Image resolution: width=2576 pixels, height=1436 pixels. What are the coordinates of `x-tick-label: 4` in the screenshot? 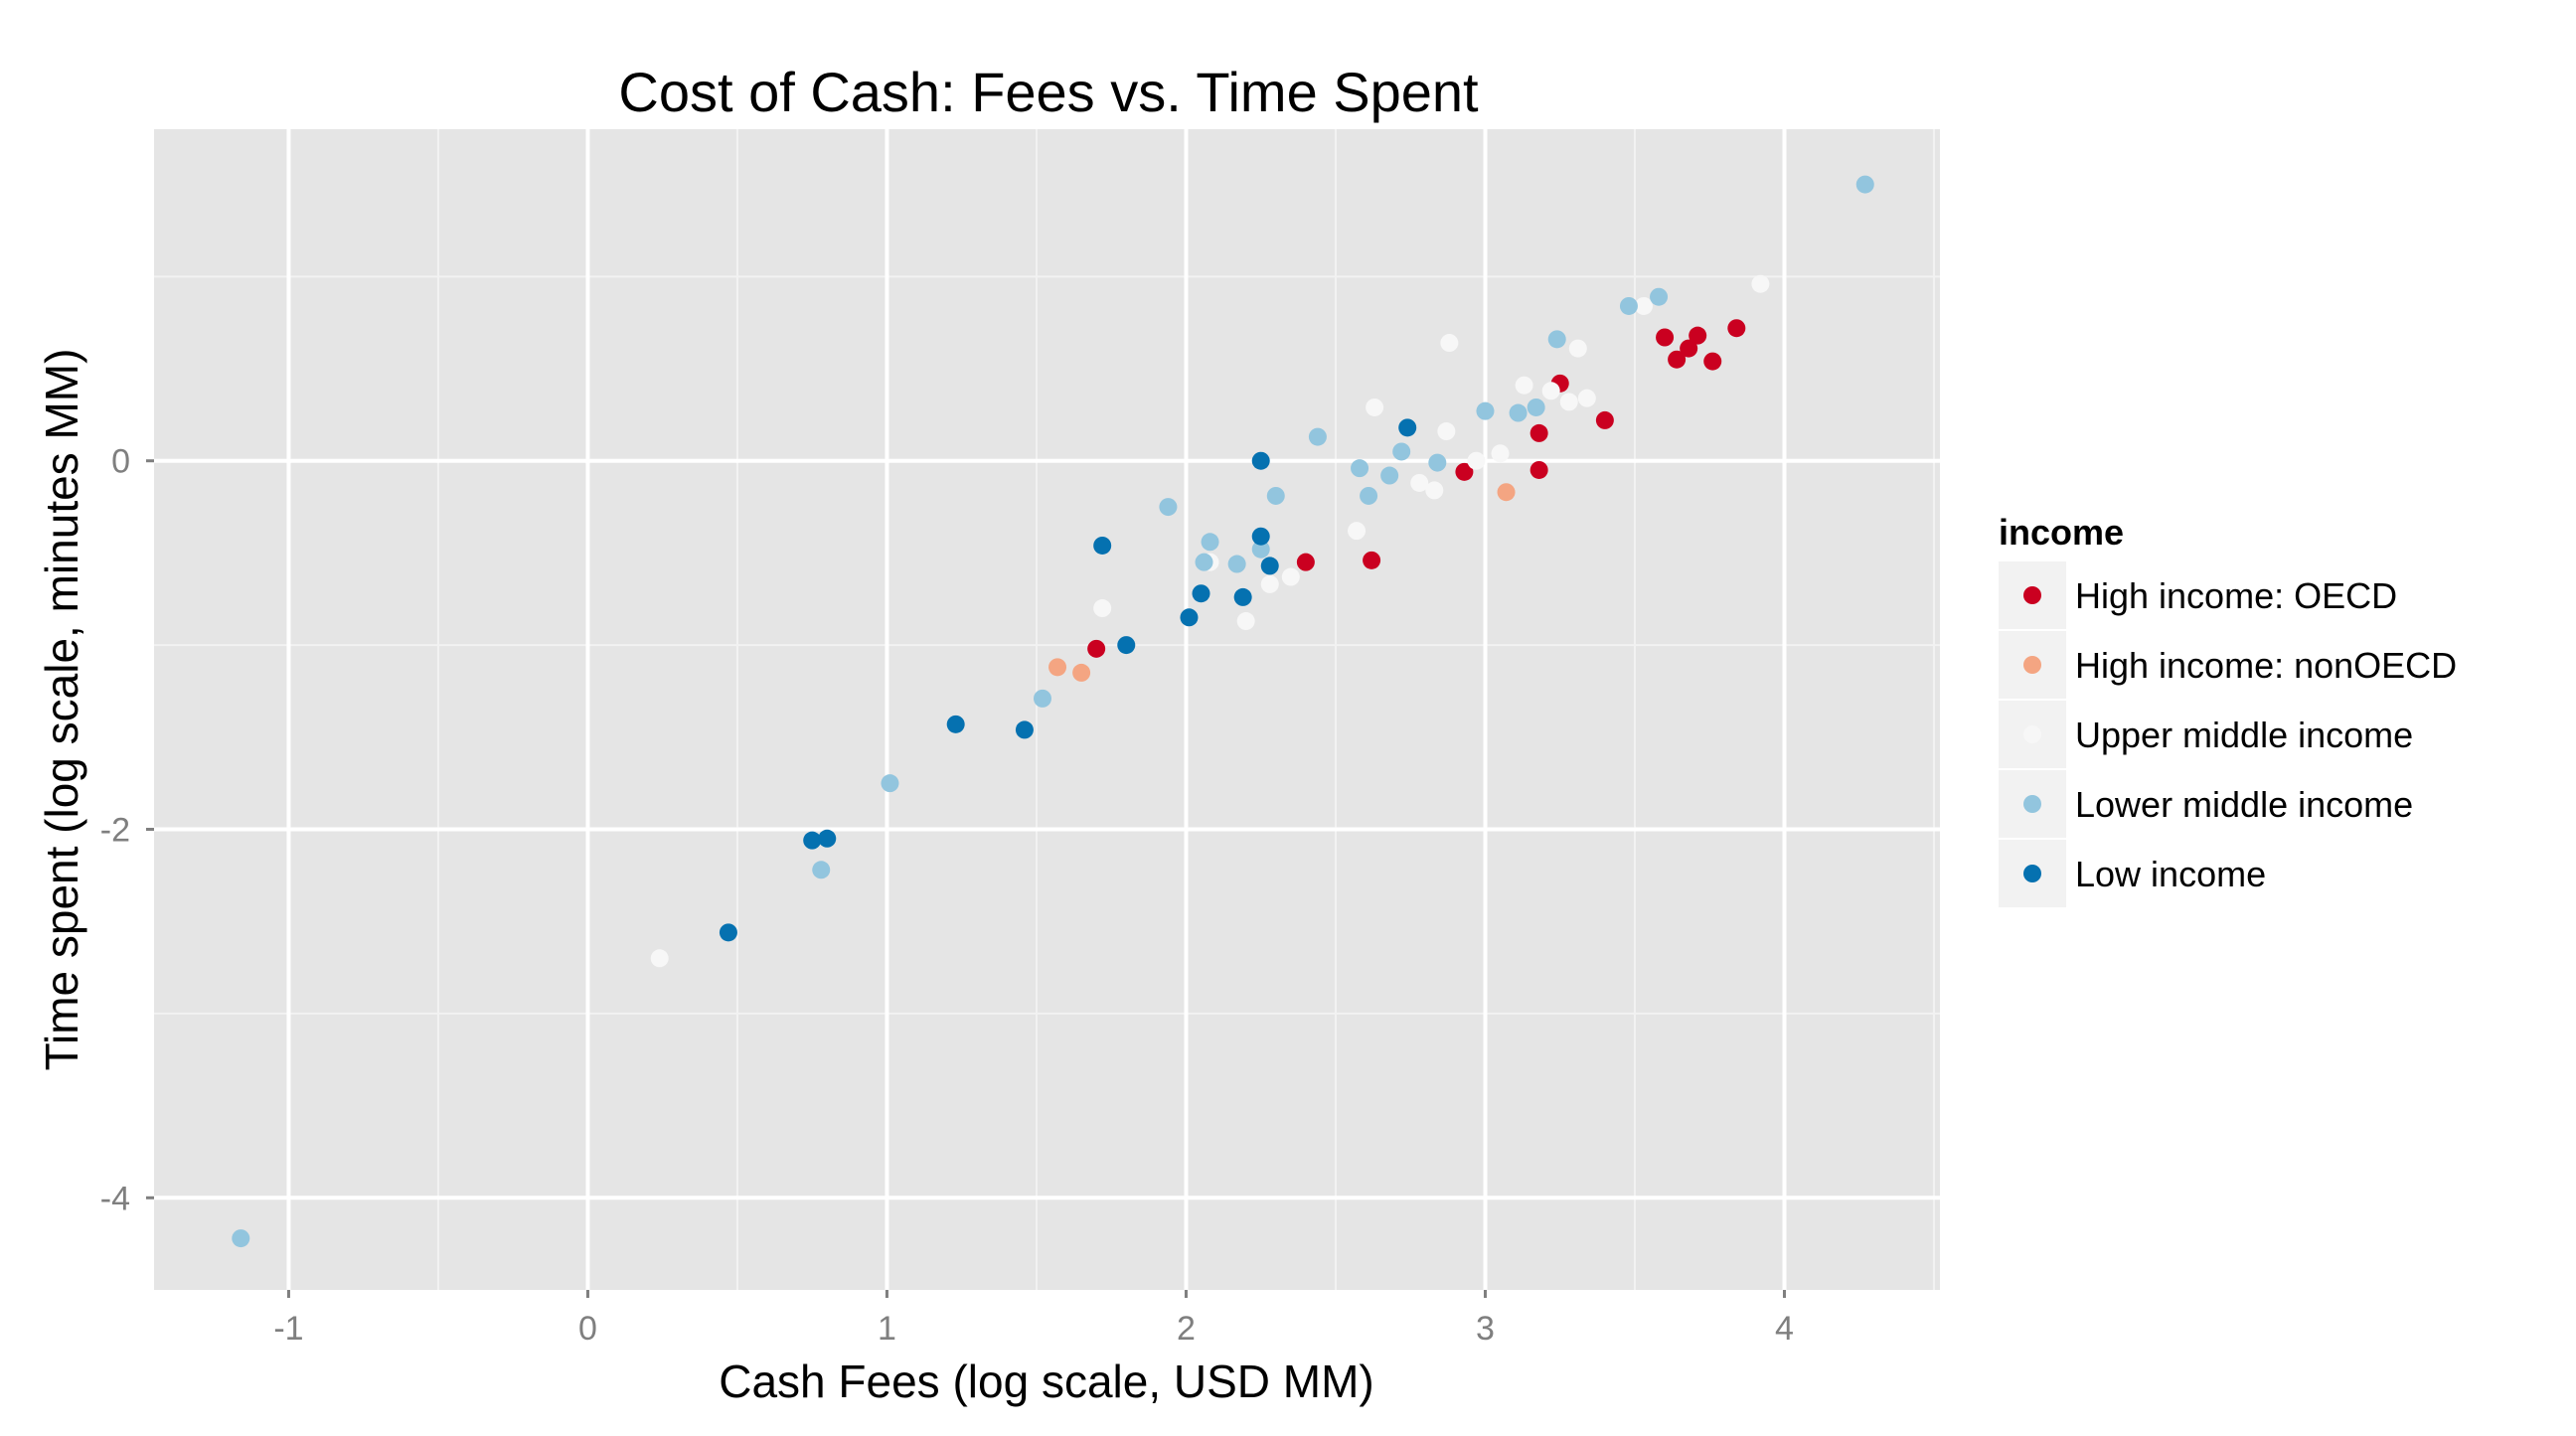 It's located at (1784, 1329).